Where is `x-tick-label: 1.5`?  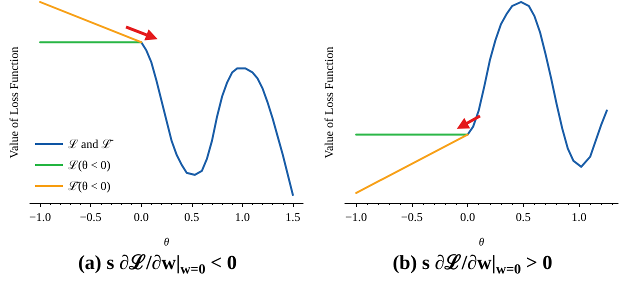
x-tick-label: 1.5 is located at coordinates (292, 217).